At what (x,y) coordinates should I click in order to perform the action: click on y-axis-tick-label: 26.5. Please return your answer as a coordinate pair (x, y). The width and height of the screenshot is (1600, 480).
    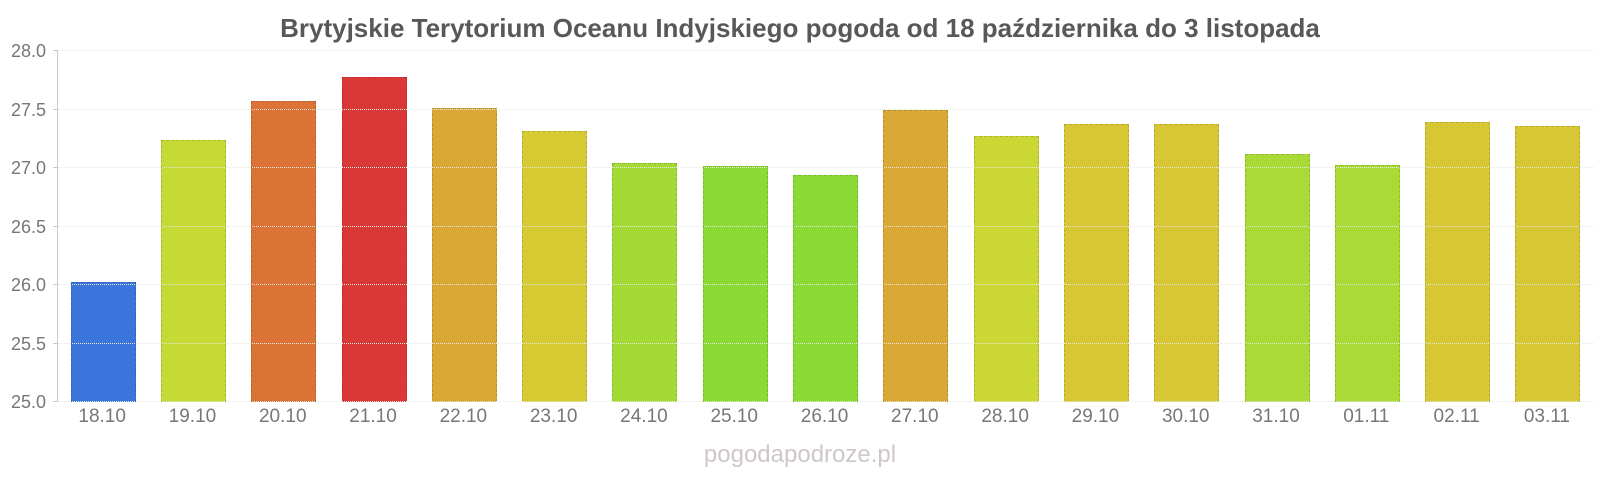
    Looking at the image, I should click on (28, 226).